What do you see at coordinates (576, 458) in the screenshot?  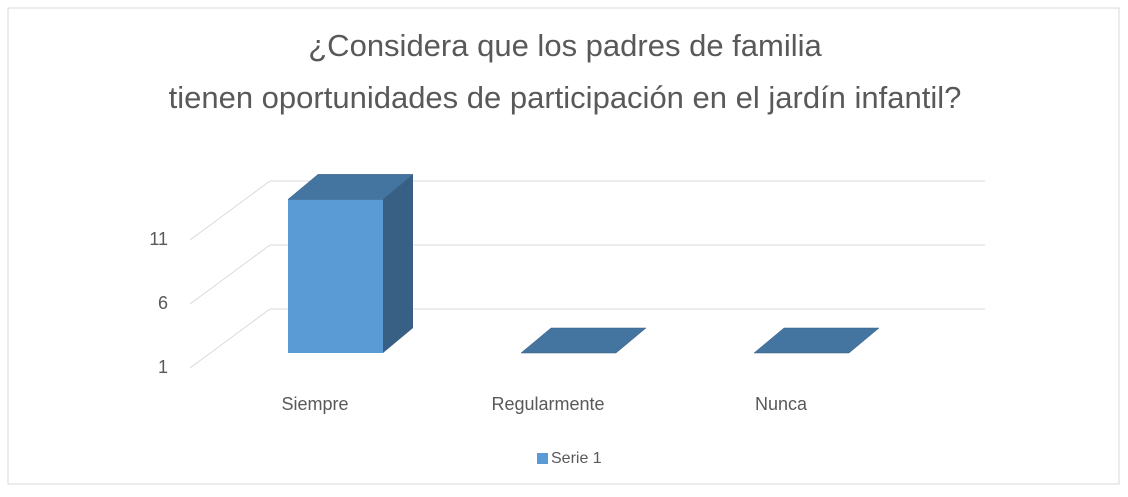 I see `legend-label: Serie 1` at bounding box center [576, 458].